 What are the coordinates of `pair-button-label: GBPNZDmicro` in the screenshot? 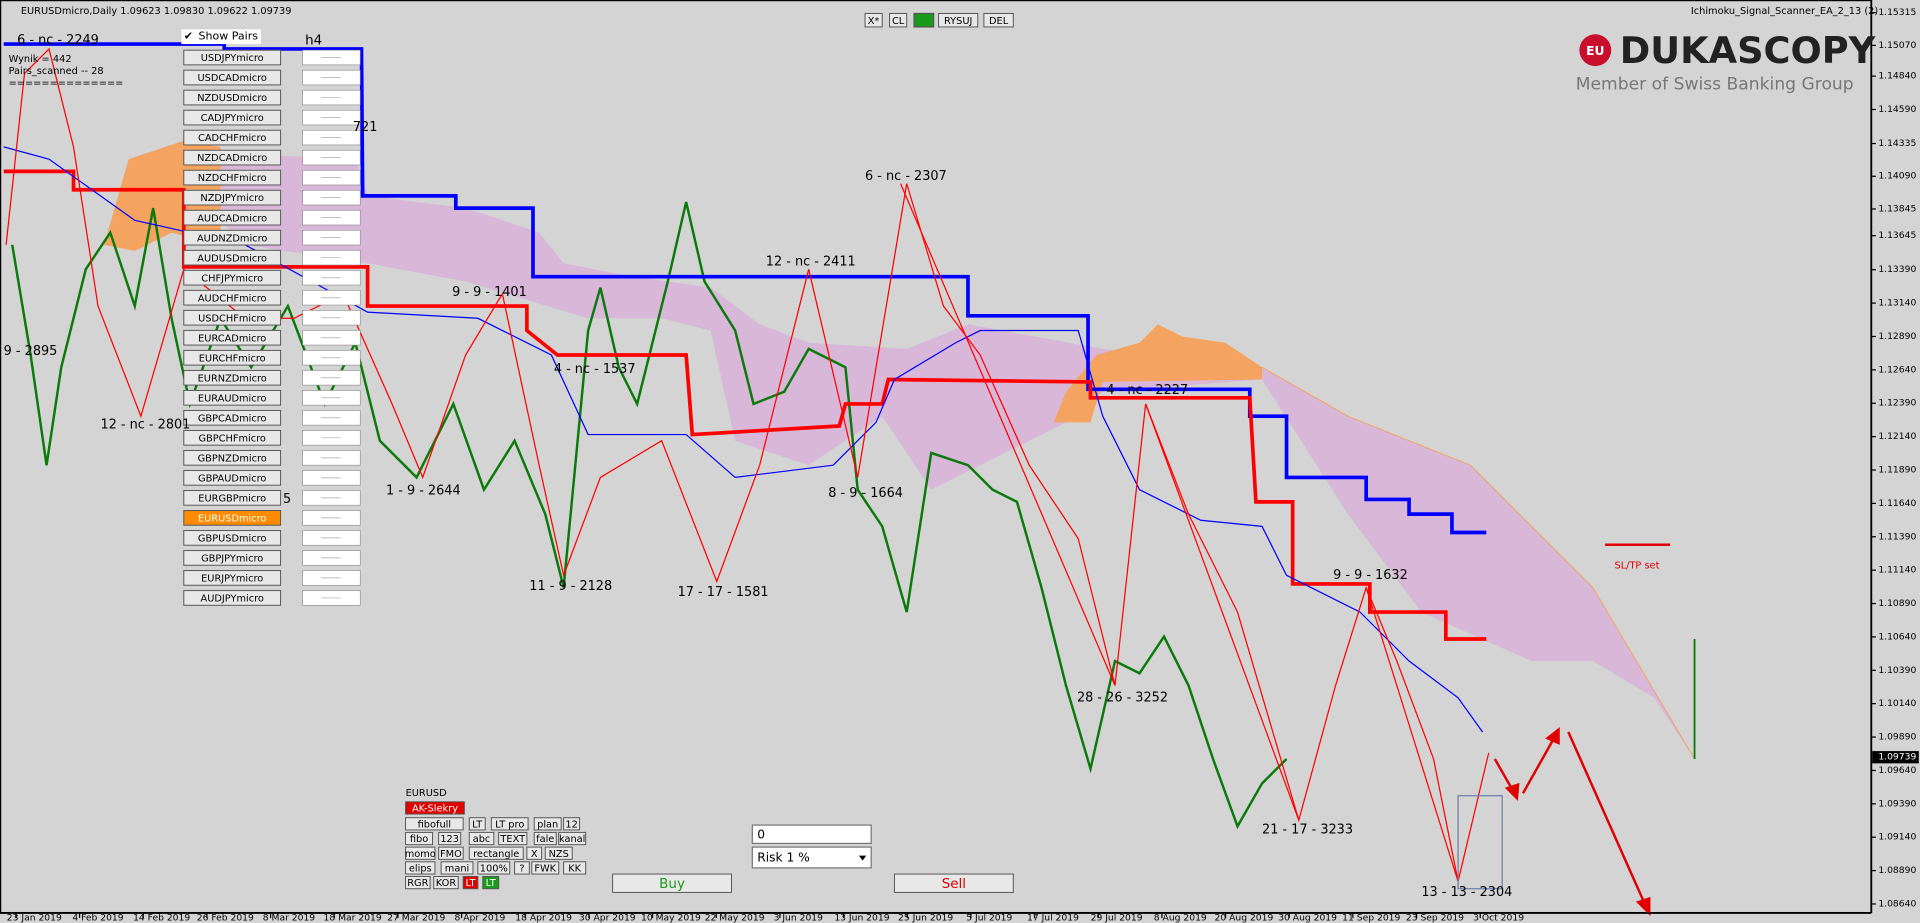 It's located at (232, 458).